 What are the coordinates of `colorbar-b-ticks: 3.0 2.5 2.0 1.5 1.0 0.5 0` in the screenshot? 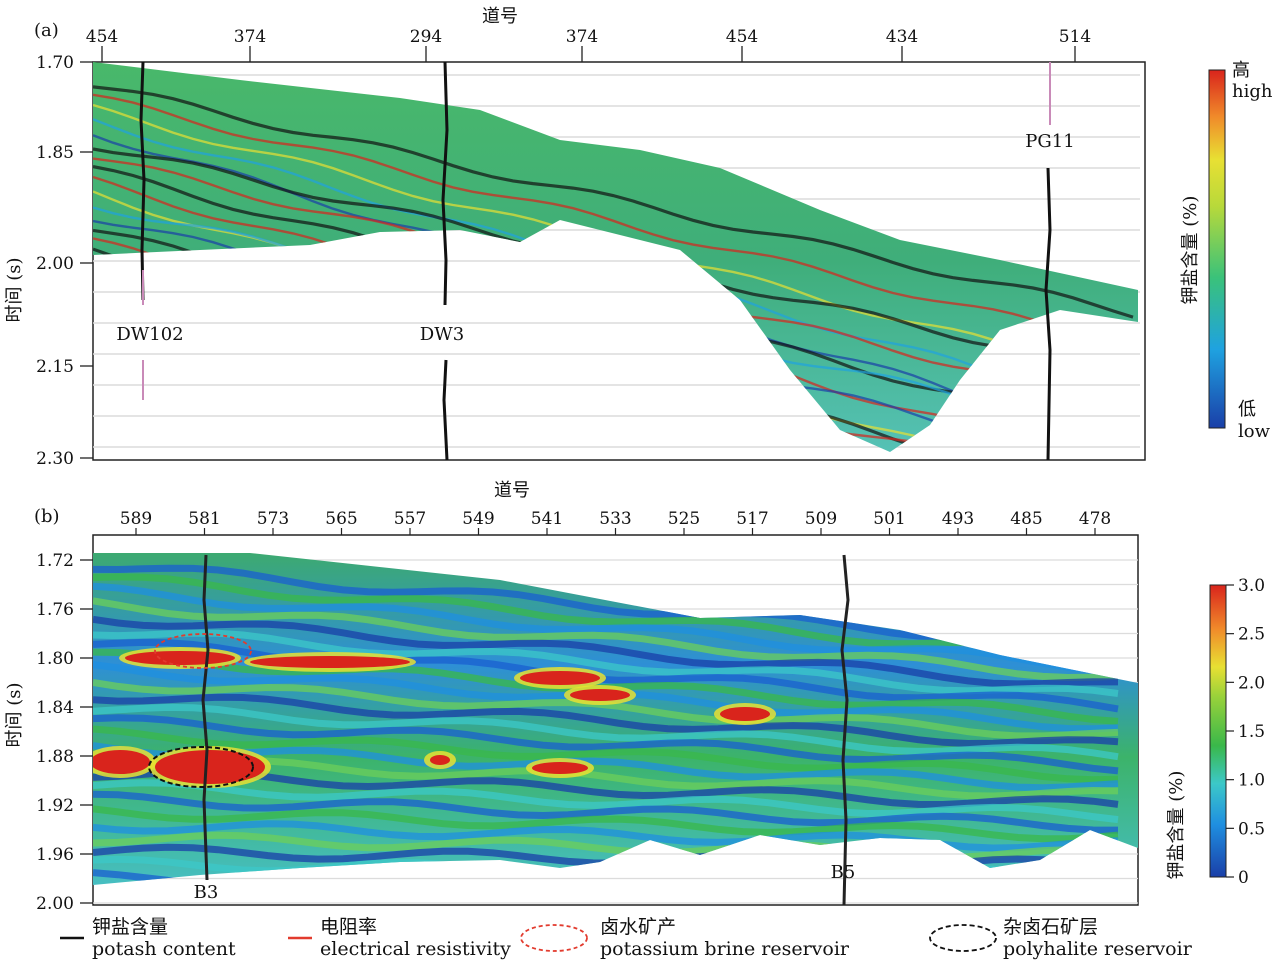 It's located at (1245, 732).